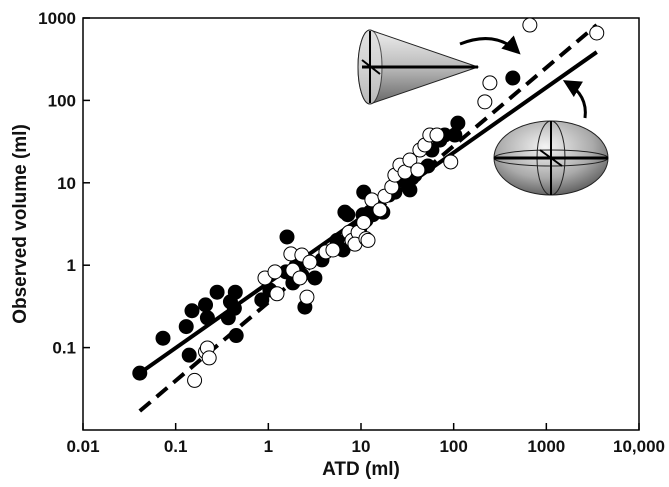  What do you see at coordinates (453, 446) in the screenshot?
I see `x-tick-label: 100` at bounding box center [453, 446].